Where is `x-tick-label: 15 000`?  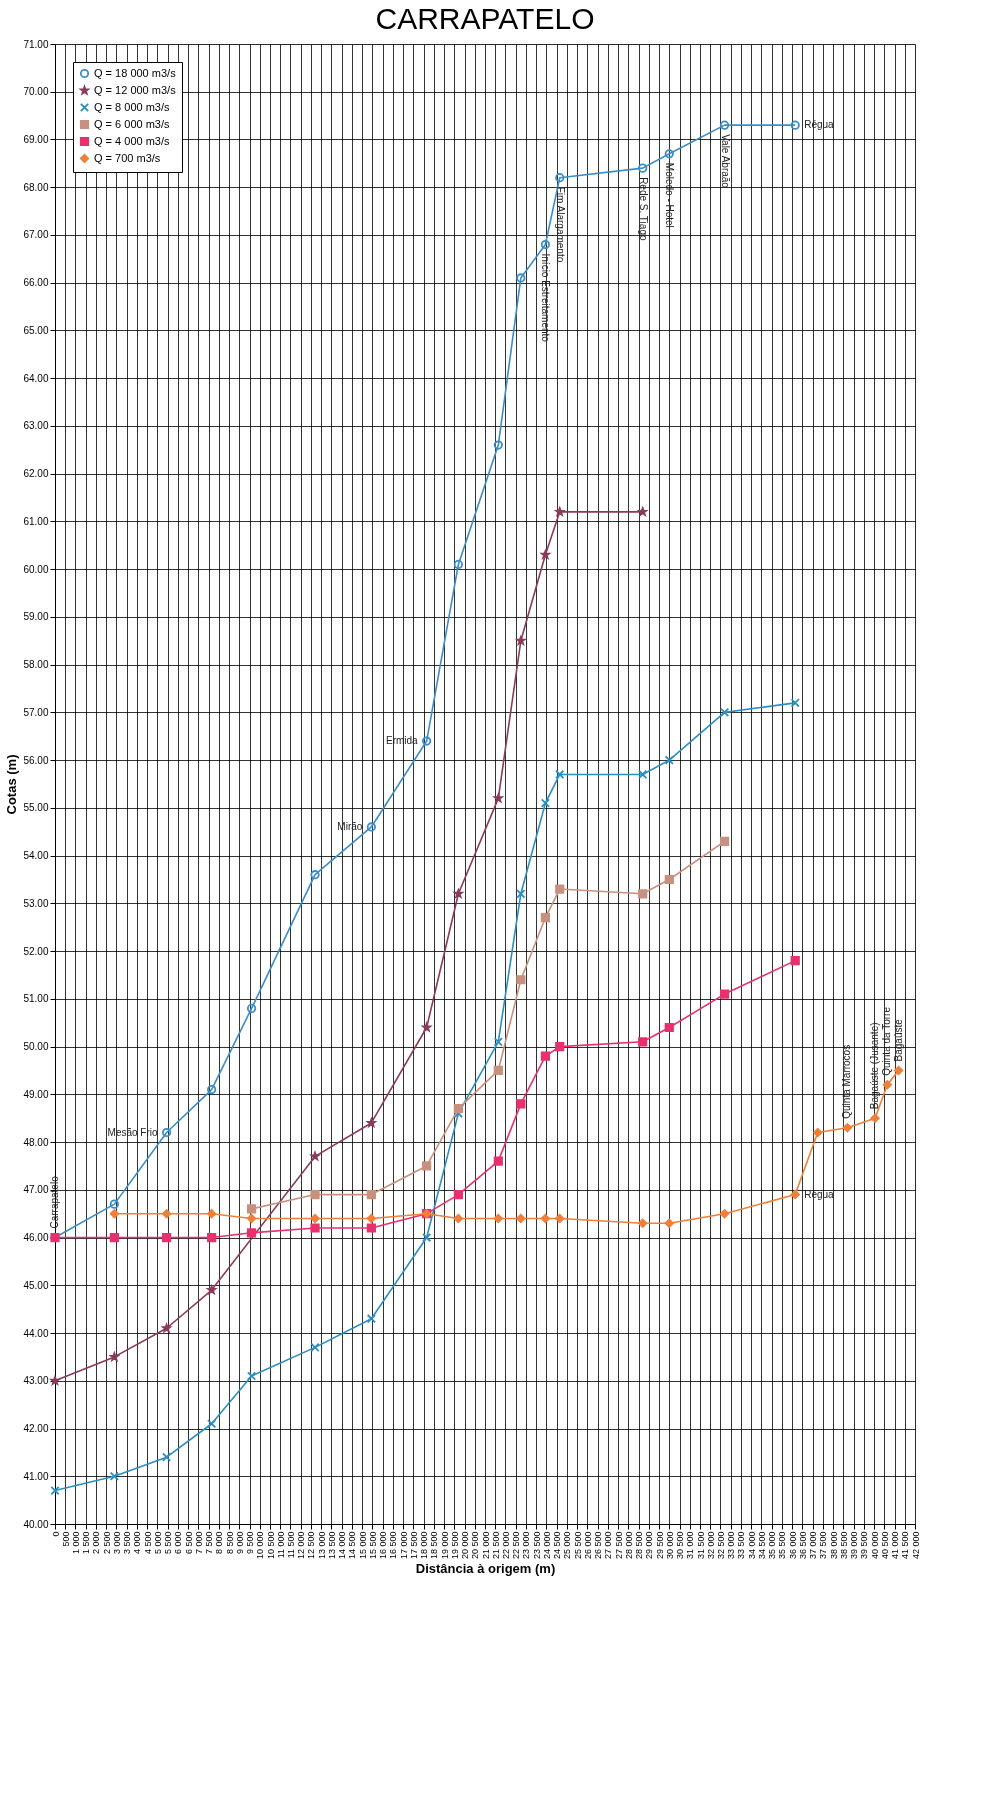
x-tick-label: 15 000 is located at coordinates (362, 1545).